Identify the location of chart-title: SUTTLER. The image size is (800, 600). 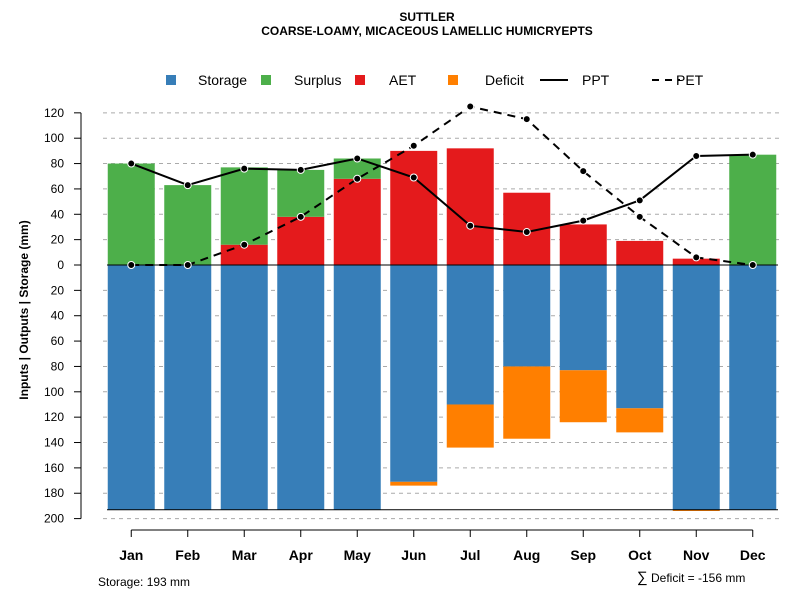
(427, 17).